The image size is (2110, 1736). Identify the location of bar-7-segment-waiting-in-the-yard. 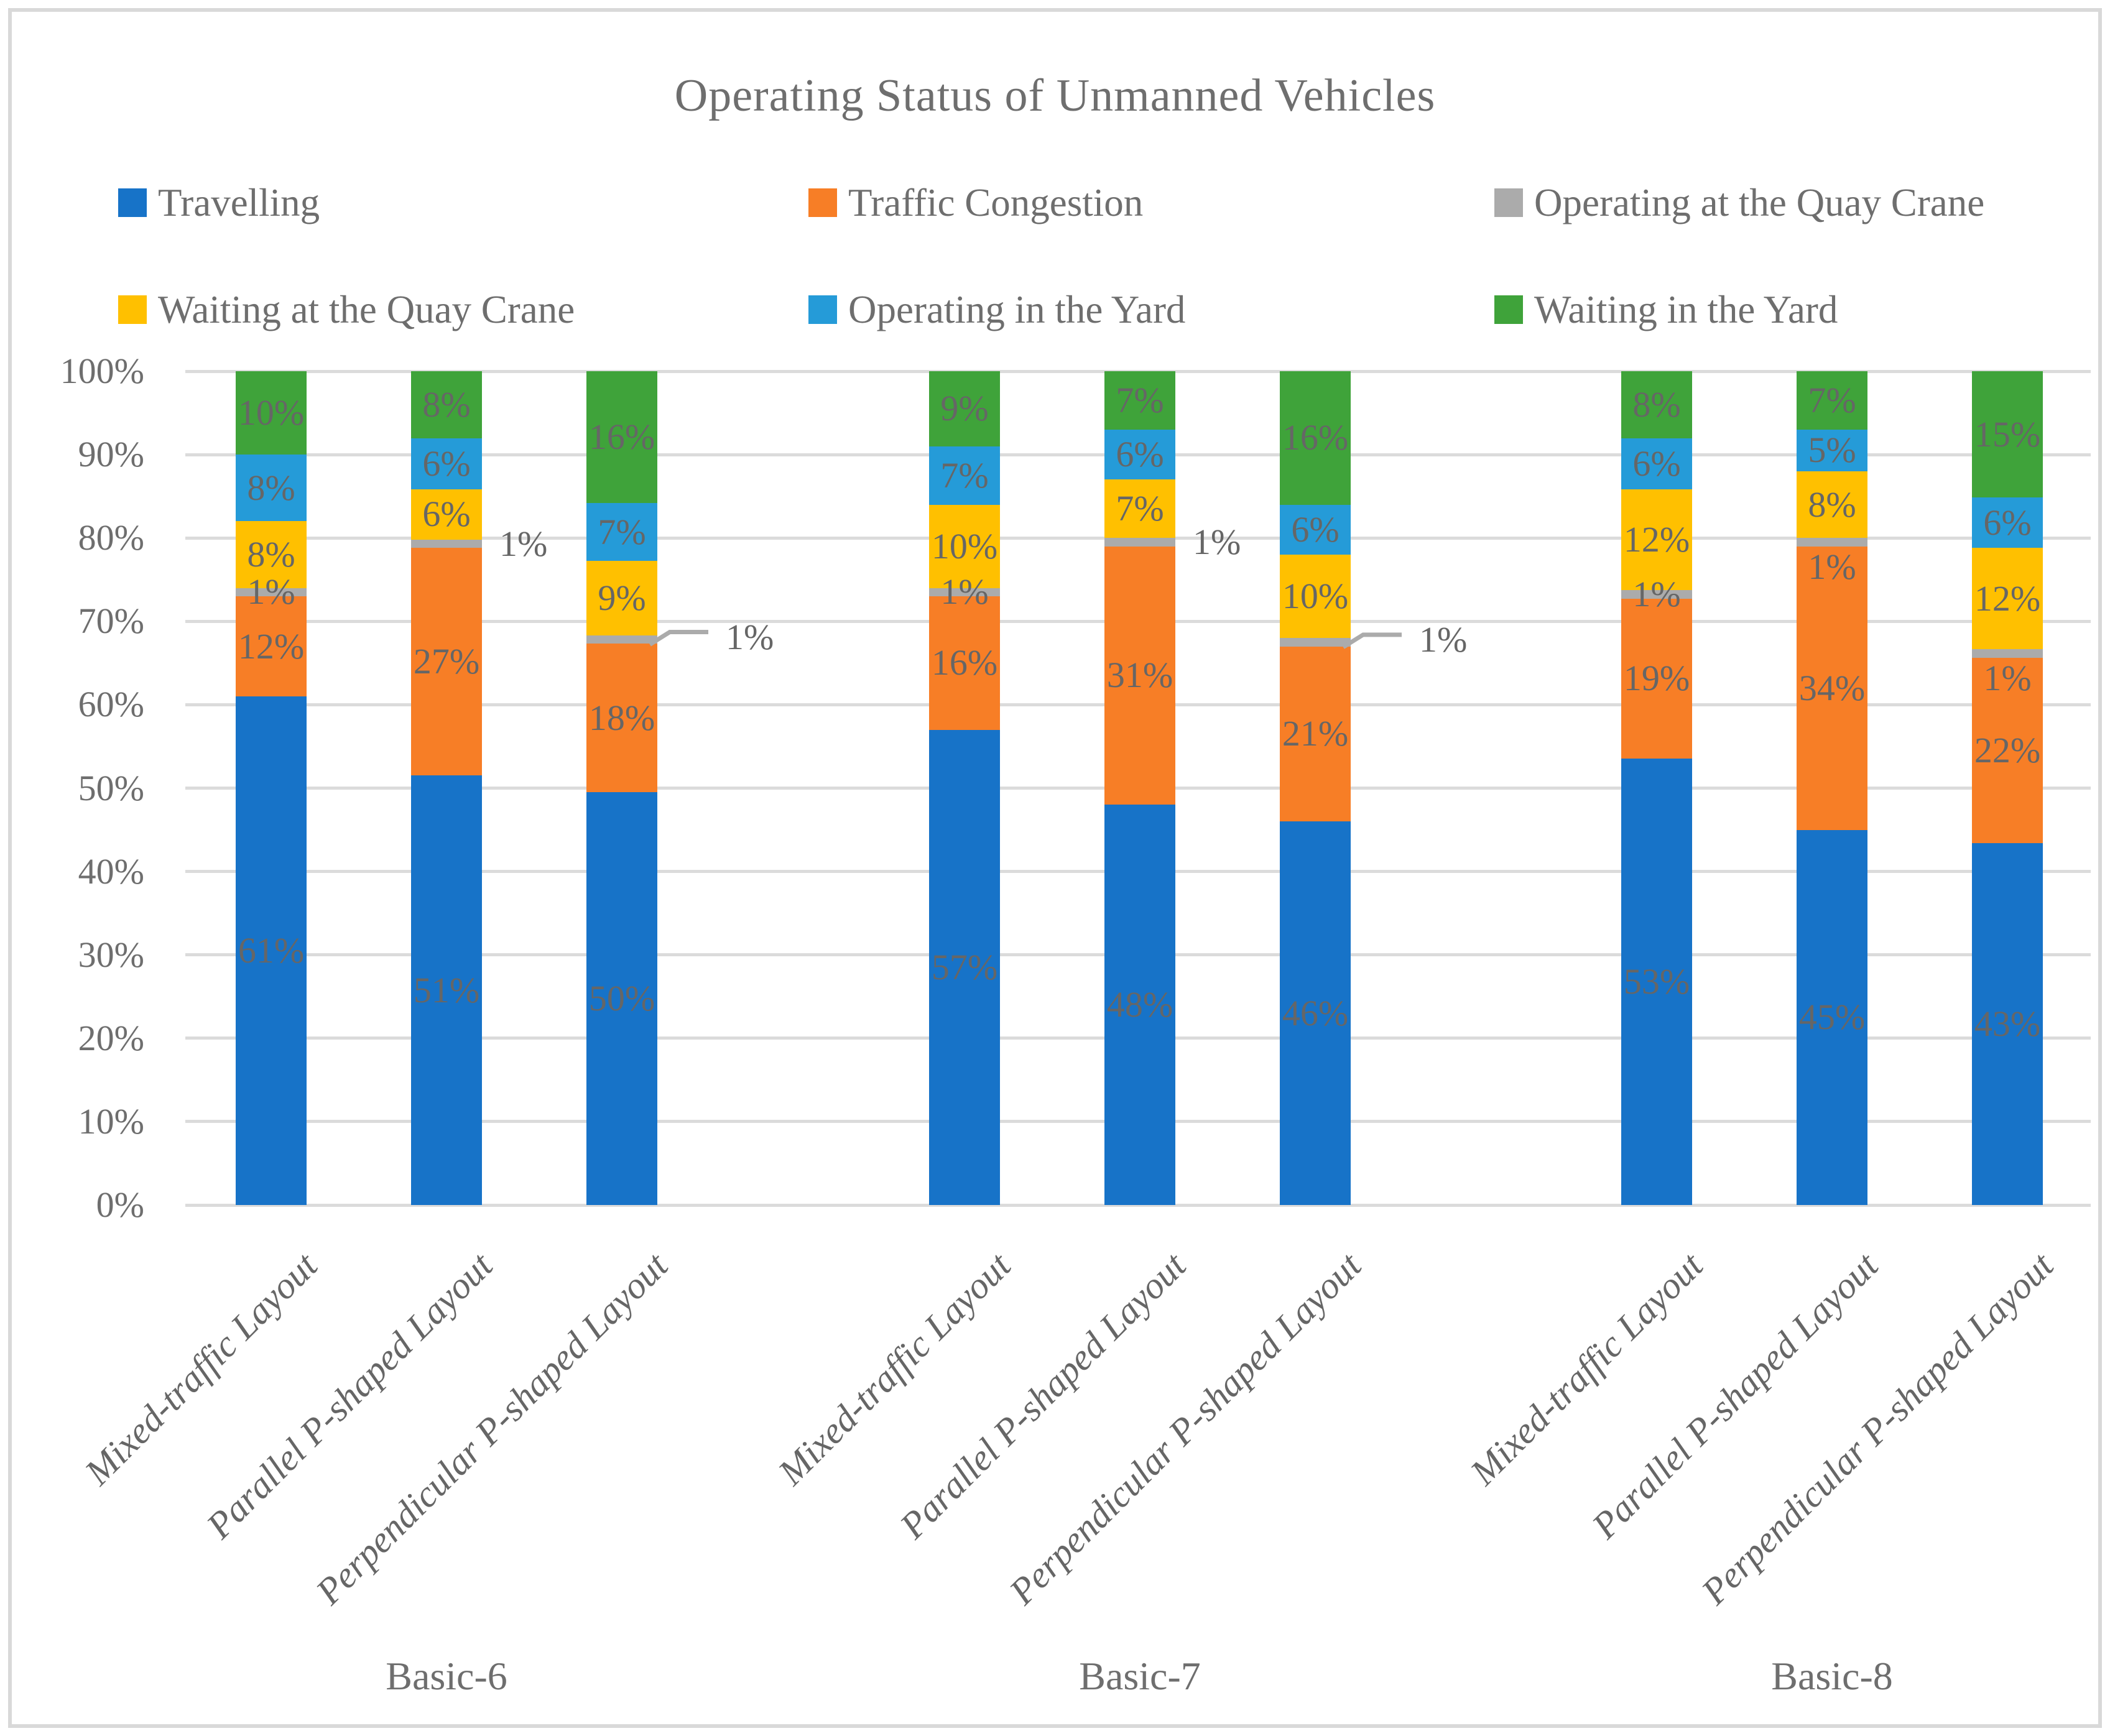
(1832, 400).